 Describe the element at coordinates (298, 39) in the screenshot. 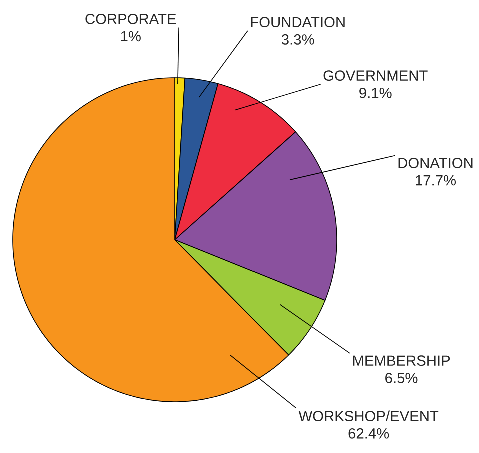

I see `data-label: 3.3%` at that location.